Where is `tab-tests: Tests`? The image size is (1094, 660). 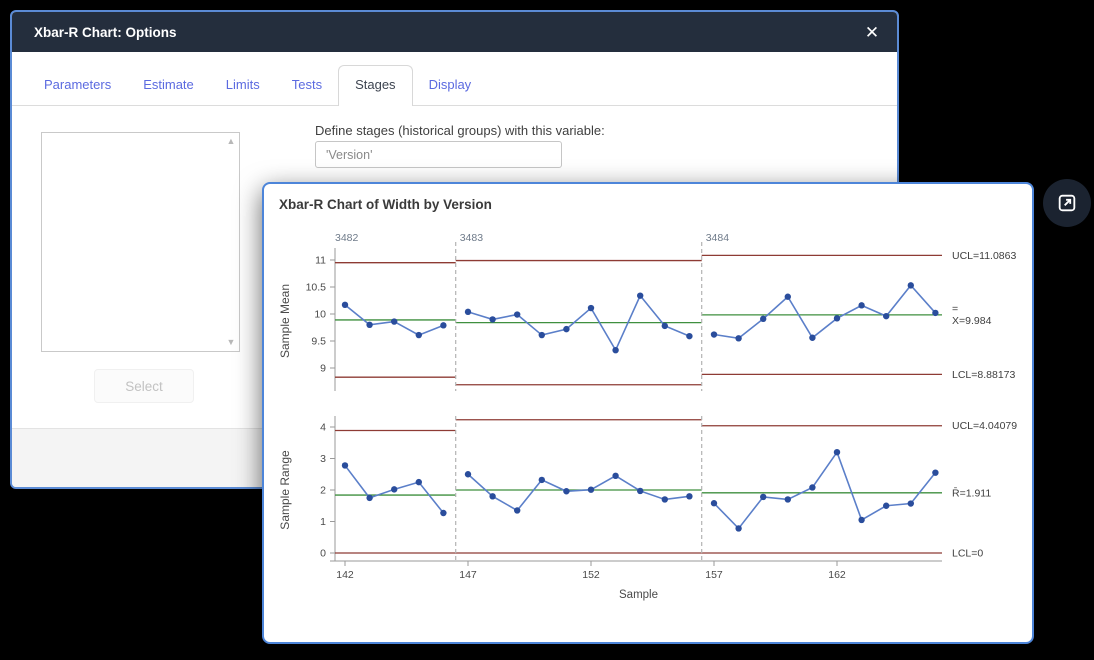
tab-tests: Tests is located at coordinates (307, 84).